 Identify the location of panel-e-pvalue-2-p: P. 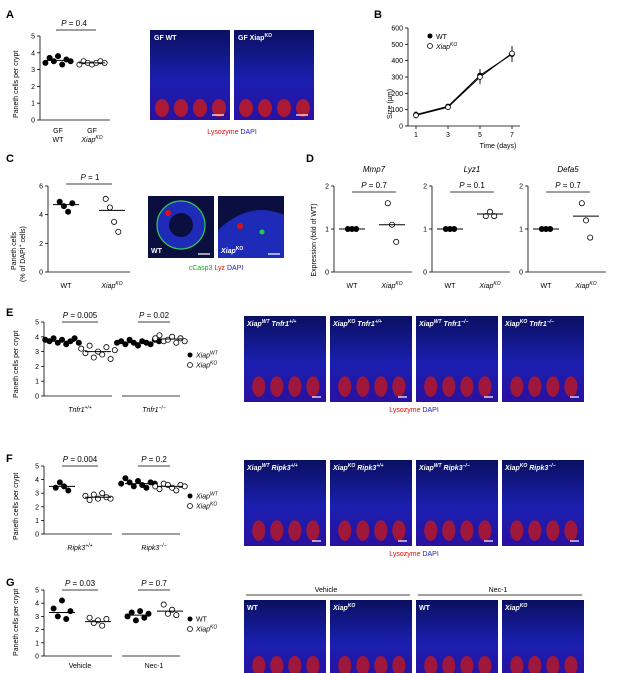
(142, 315).